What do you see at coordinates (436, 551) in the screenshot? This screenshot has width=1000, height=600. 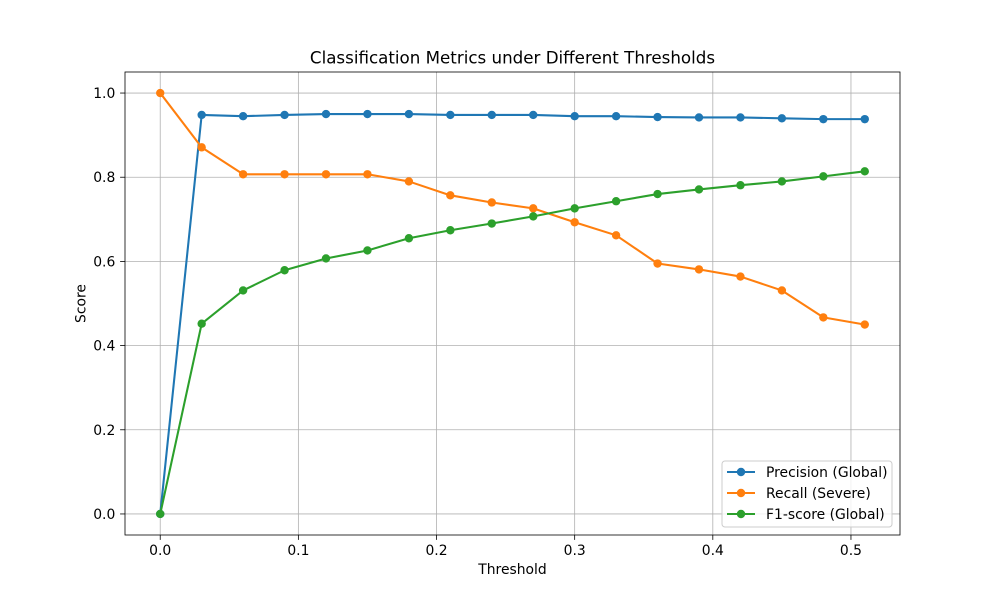 I see `x-tick-label: 0.2` at bounding box center [436, 551].